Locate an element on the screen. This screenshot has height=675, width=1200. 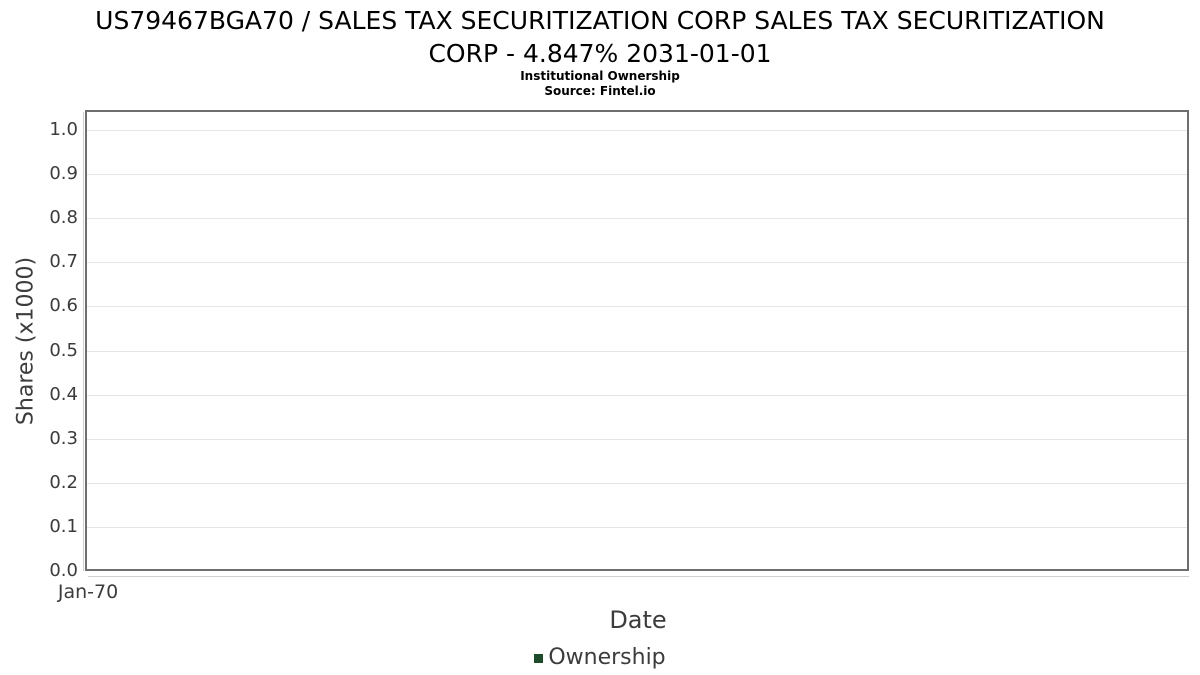
y-tick-label: 0.6 is located at coordinates (63, 305).